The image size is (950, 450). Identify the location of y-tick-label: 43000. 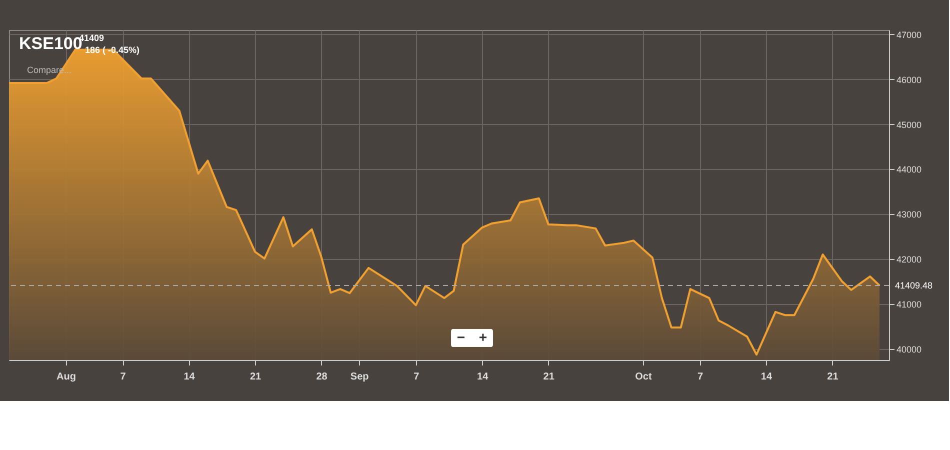
(909, 215).